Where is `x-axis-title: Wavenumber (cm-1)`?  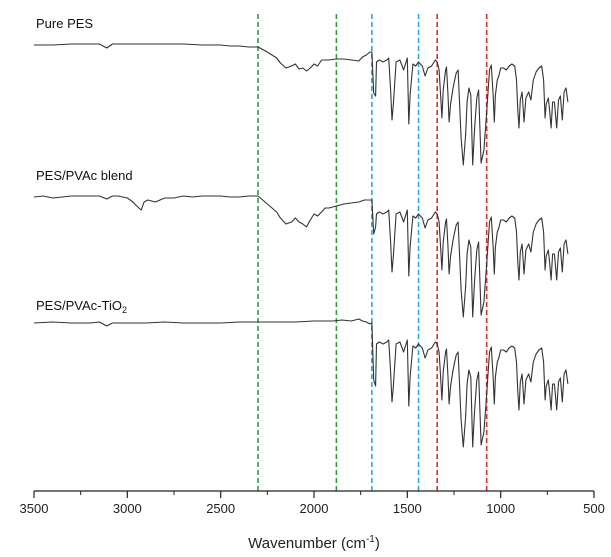
x-axis-title: Wavenumber (cm-1) is located at coordinates (314, 543).